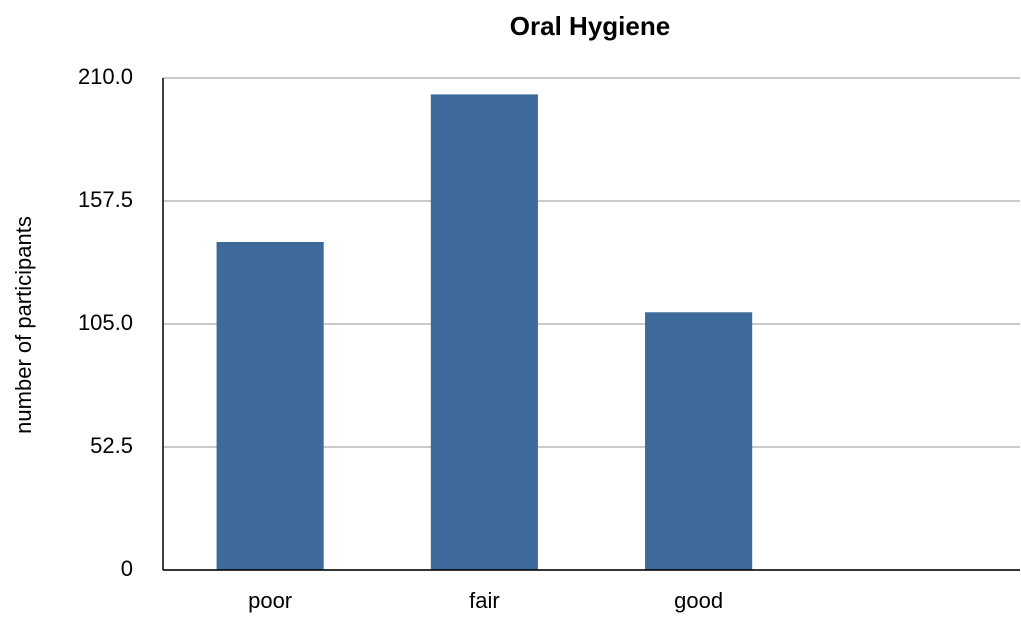  Describe the element at coordinates (590, 26) in the screenshot. I see `chart-title: Oral Hygiene` at that location.